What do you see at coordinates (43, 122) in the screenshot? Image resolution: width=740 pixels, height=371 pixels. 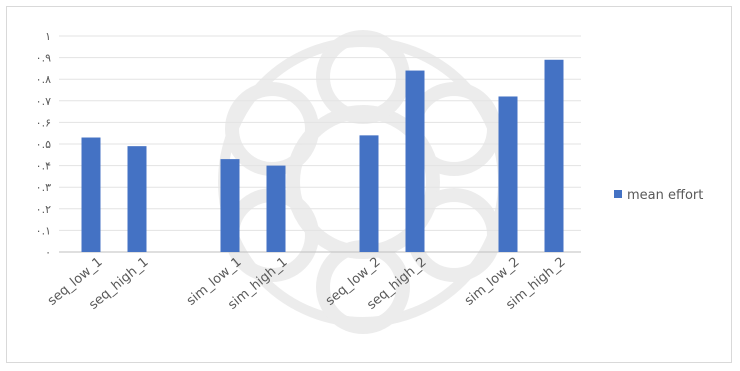 I see `y-tick-label: ٠.۶` at bounding box center [43, 122].